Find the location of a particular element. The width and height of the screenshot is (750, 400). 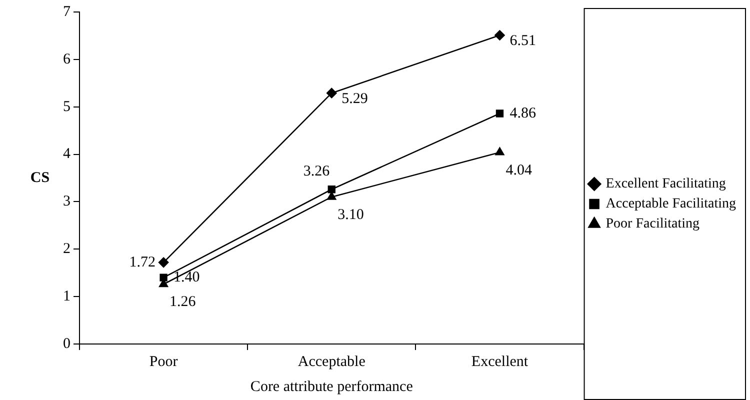

legend-label: Poor Facilitating is located at coordinates (653, 224).